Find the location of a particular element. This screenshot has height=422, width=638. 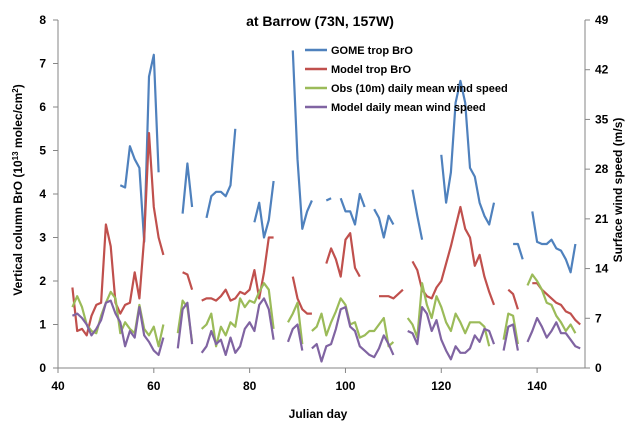

y-left-tick-label: 7 is located at coordinates (42, 64).